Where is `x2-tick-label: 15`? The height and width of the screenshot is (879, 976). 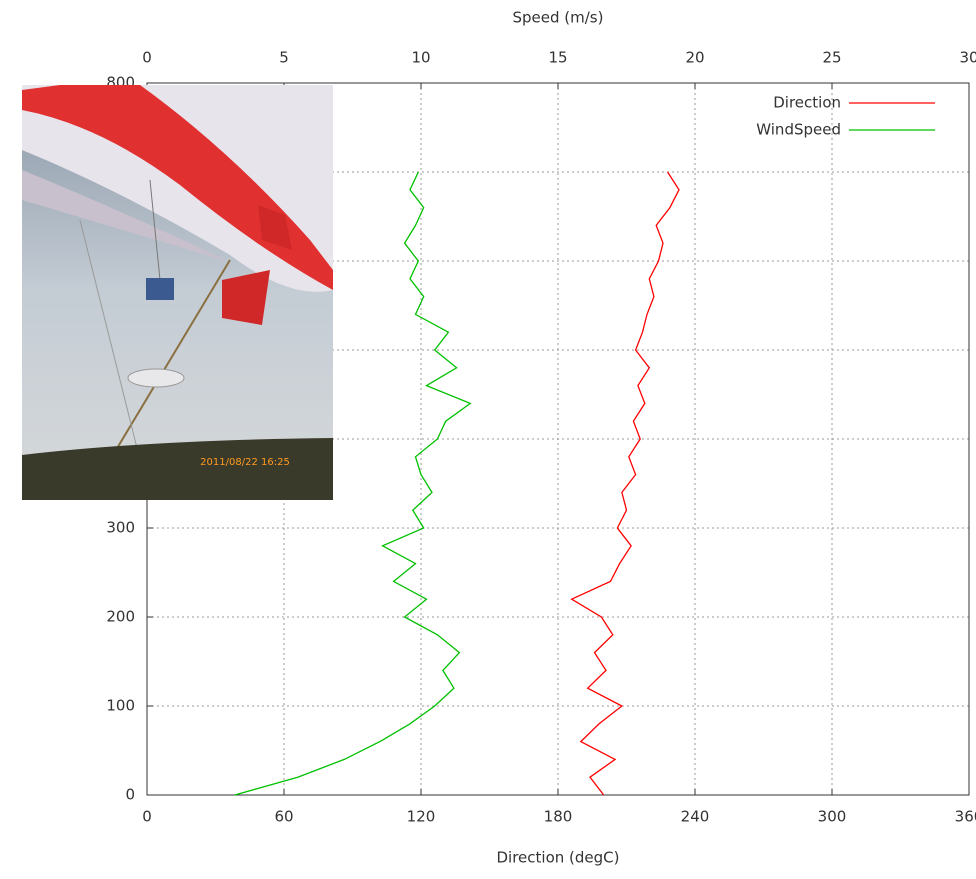 x2-tick-label: 15 is located at coordinates (557, 58).